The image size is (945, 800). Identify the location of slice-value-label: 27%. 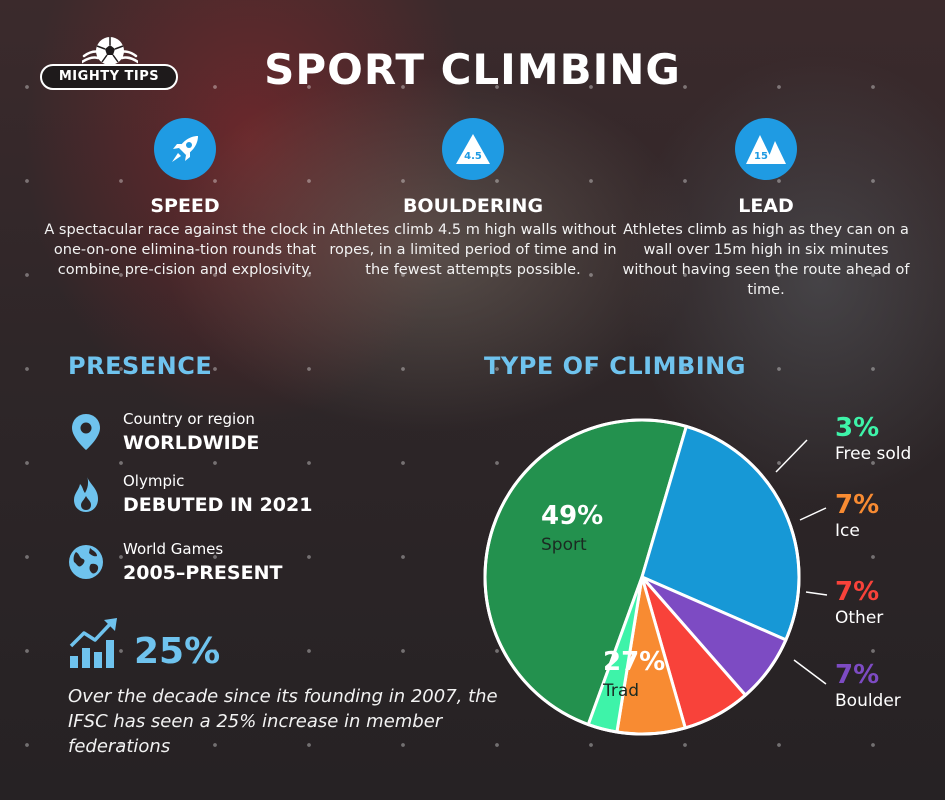
(634, 662).